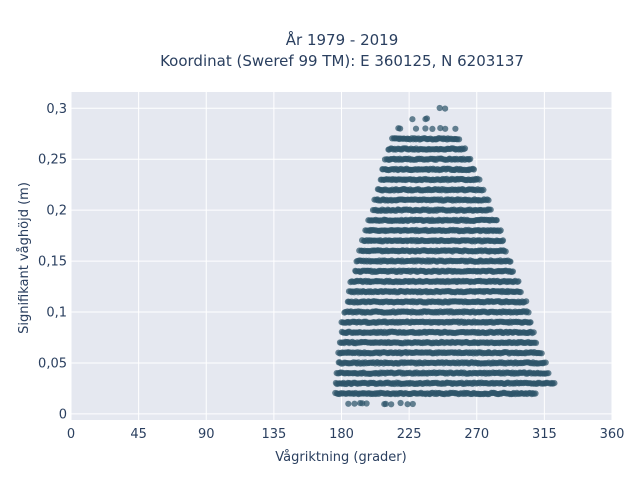 The width and height of the screenshot is (640, 484). Describe the element at coordinates (56, 109) in the screenshot. I see `y-tick-label: 0,3` at that location.